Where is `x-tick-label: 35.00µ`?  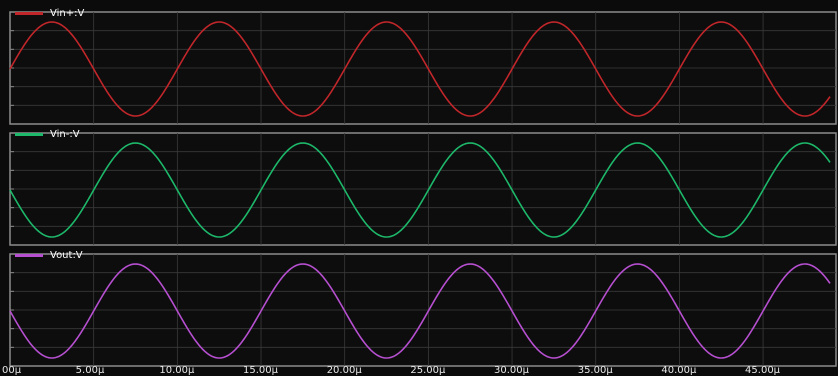
x-tick-label: 35.00µ is located at coordinates (596, 370).